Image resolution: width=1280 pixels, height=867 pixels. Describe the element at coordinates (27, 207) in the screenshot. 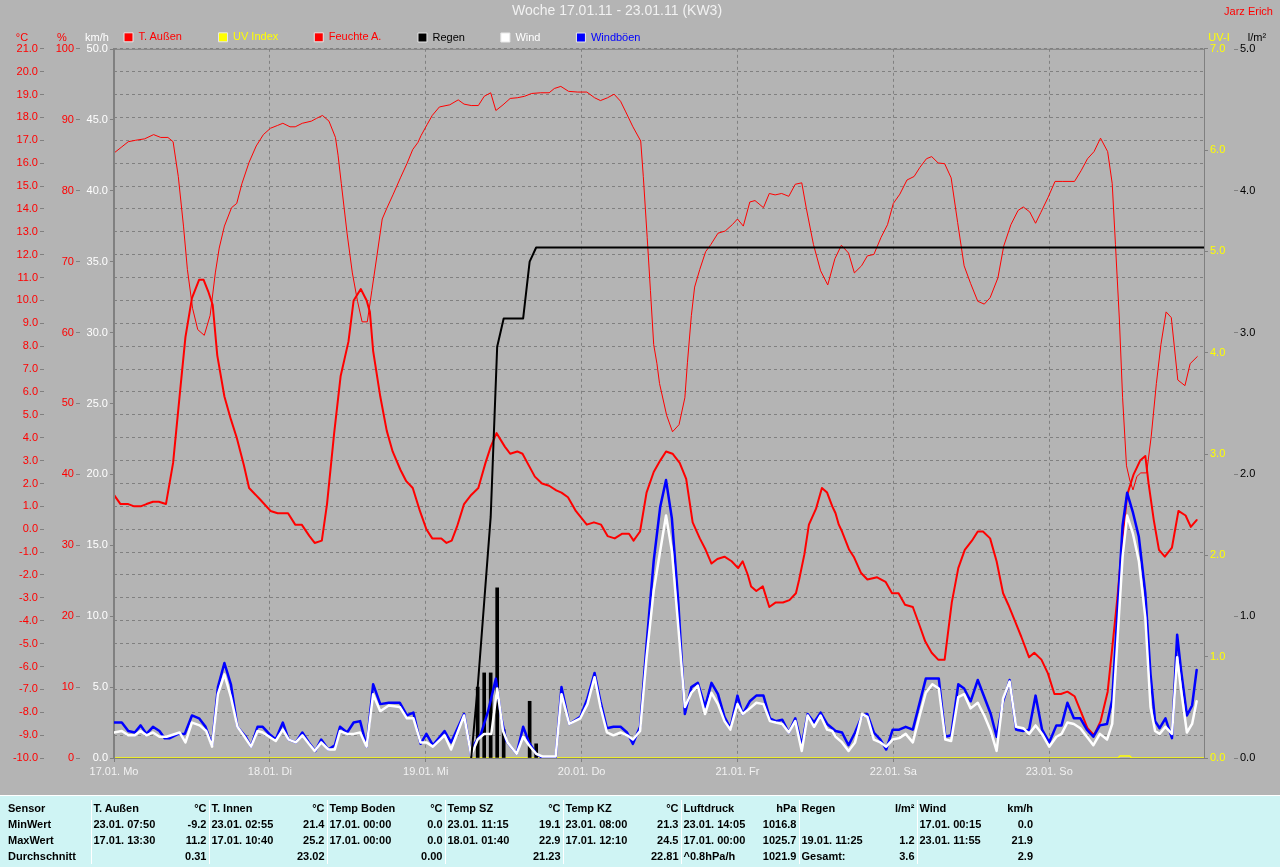

I see `y-tick-label: 14.0` at that location.